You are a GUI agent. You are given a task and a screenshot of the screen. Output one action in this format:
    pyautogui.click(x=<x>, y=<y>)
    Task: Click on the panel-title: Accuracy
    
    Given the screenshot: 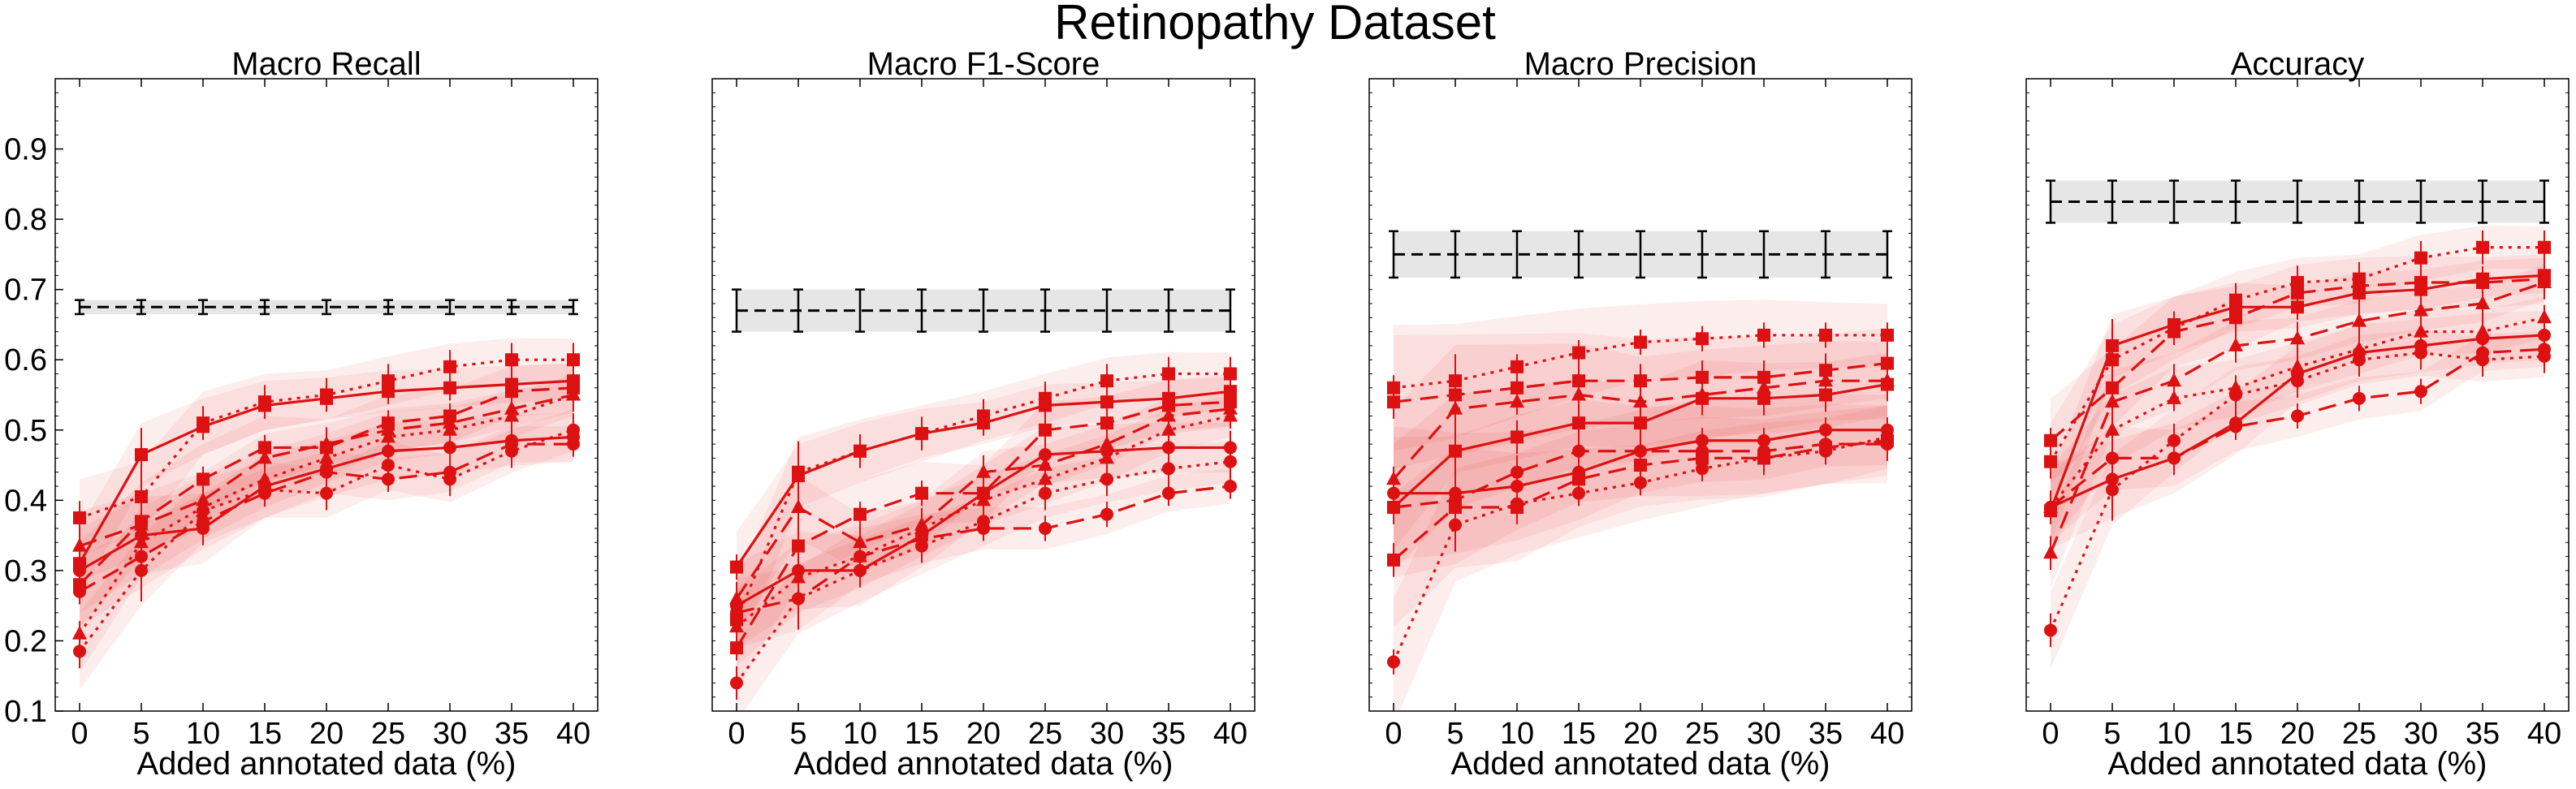 What is the action you would take?
    pyautogui.click(x=2298, y=64)
    